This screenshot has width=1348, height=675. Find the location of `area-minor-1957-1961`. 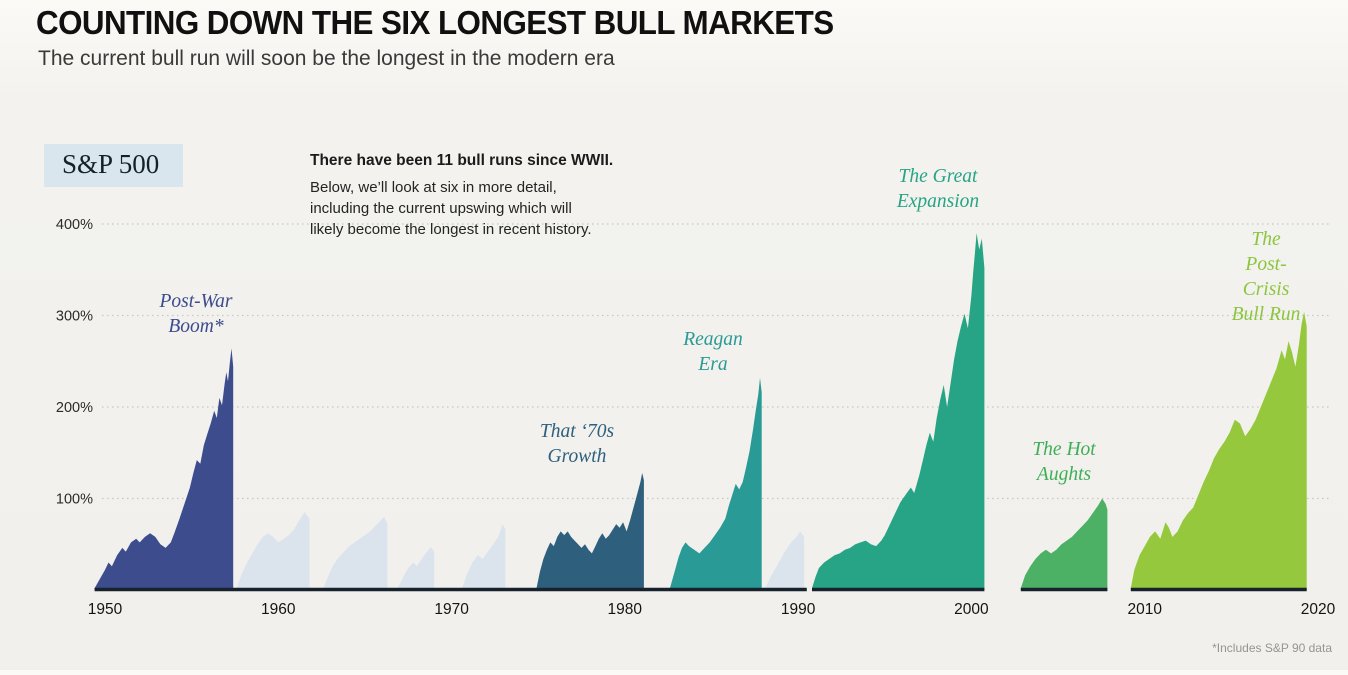

area-minor-1957-1961 is located at coordinates (273, 551).